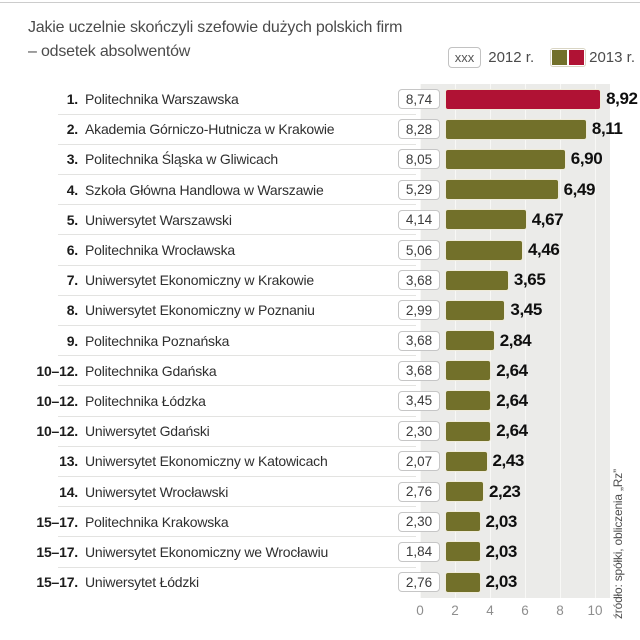 This screenshot has height=640, width=640. What do you see at coordinates (57, 431) in the screenshot?
I see `row-rank: 10–12.` at bounding box center [57, 431].